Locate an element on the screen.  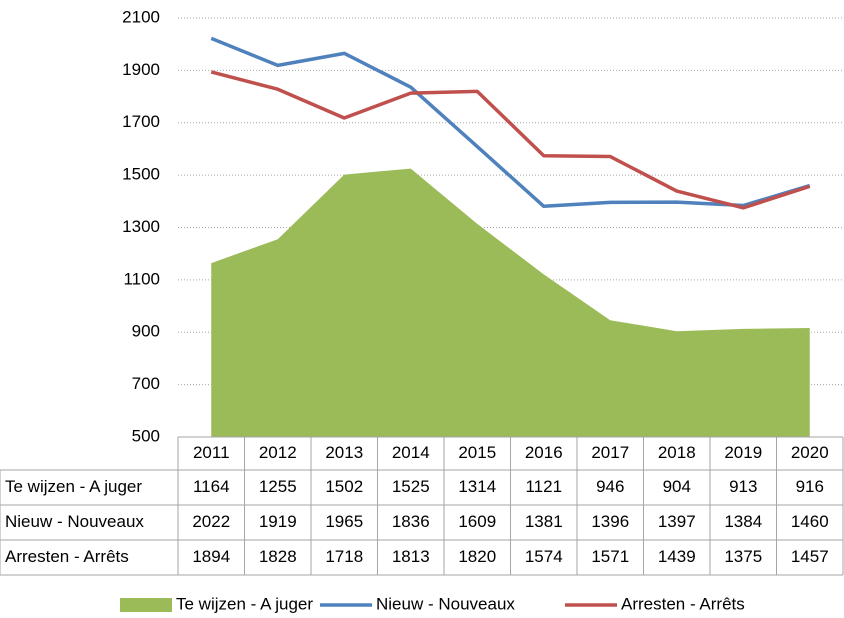
x-tick-label: 2017 is located at coordinates (610, 452).